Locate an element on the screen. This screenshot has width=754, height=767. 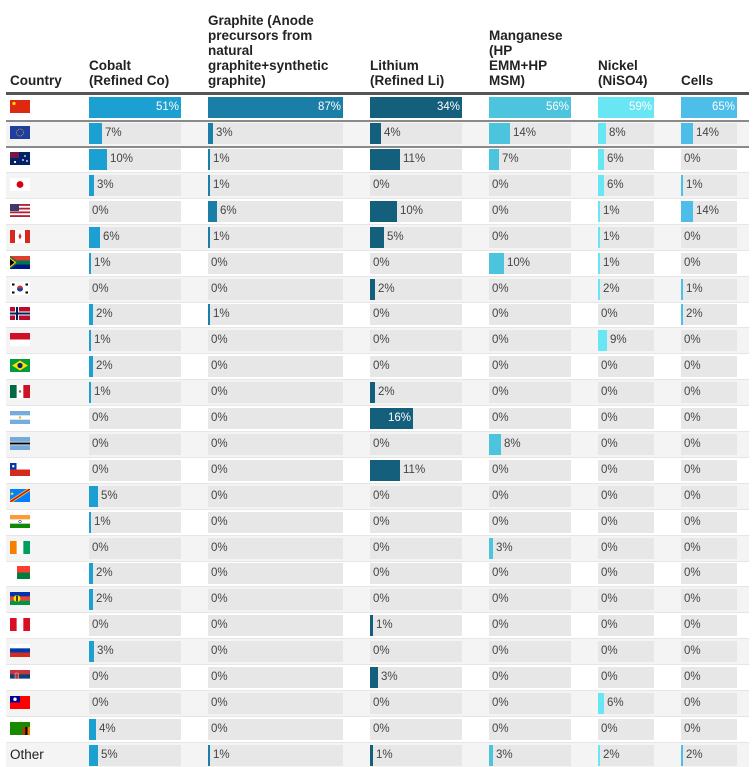
bar-track-nickel: 59% is located at coordinates (626, 107).